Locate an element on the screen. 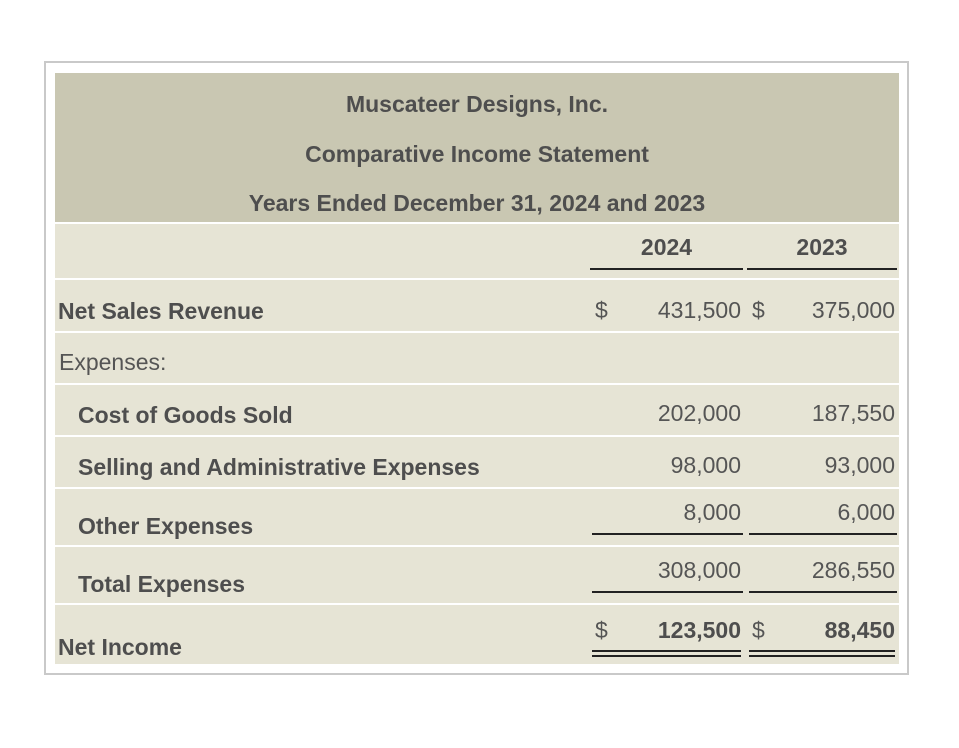 The image size is (959, 748). net-income-2023: 88,450 is located at coordinates (859, 630).